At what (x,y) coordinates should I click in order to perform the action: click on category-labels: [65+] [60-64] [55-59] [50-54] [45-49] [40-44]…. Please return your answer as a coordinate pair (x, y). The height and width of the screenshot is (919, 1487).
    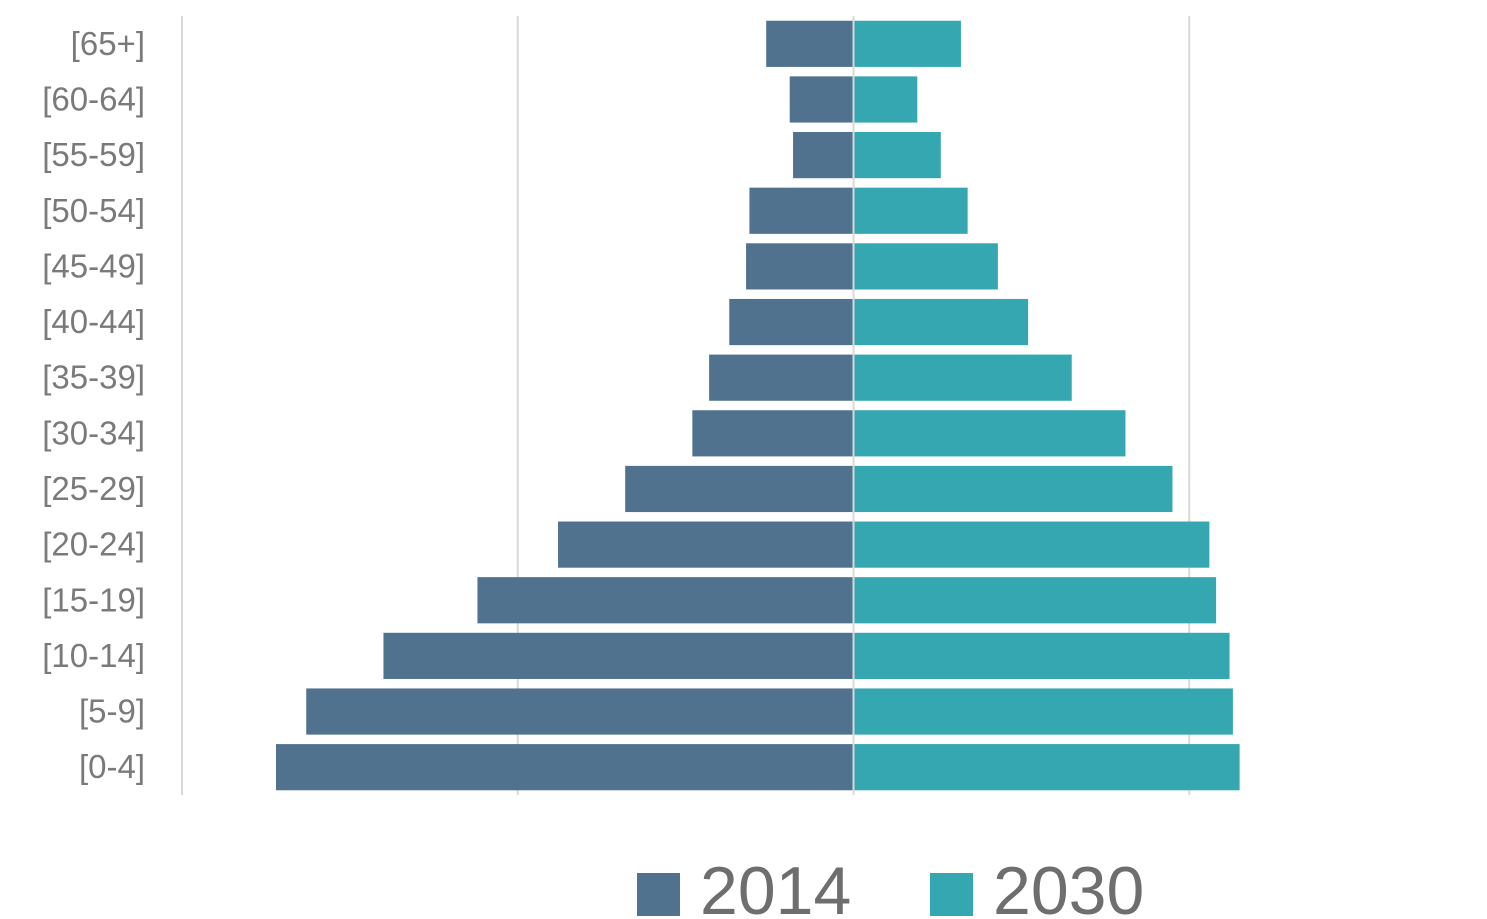
    Looking at the image, I should click on (93, 405).